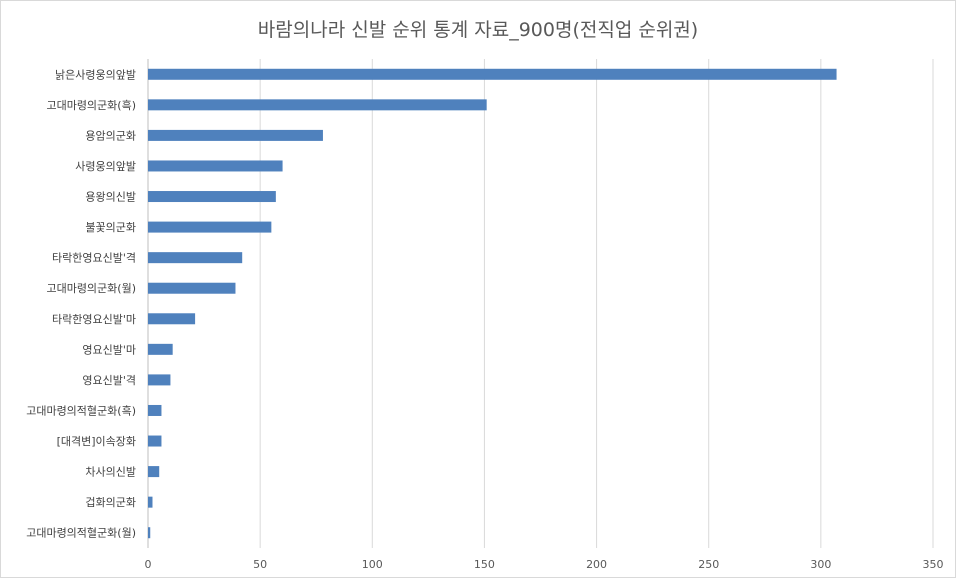 This screenshot has width=956, height=578. What do you see at coordinates (110, 197) in the screenshot?
I see `category-label: 용왕의신발` at bounding box center [110, 197].